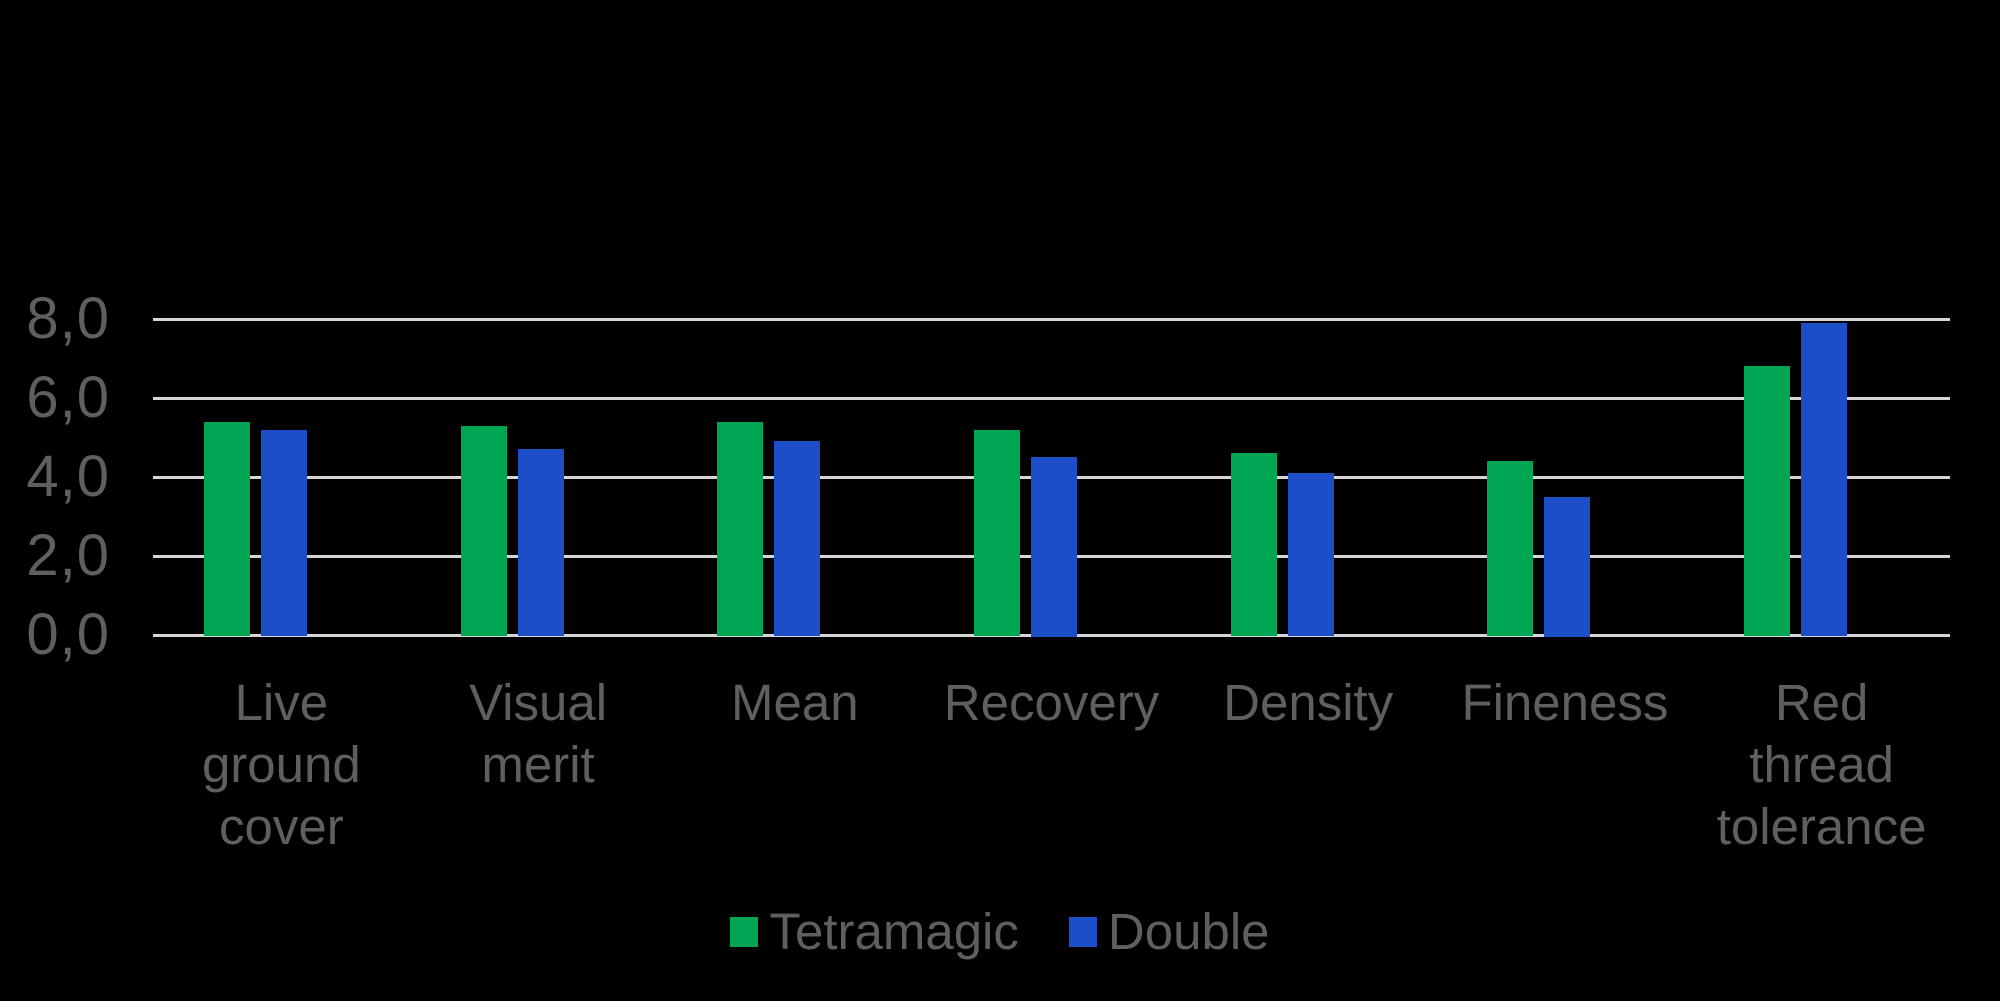 This screenshot has width=2000, height=1001. Describe the element at coordinates (68, 634) in the screenshot. I see `y-tick-label: 0,0` at that location.